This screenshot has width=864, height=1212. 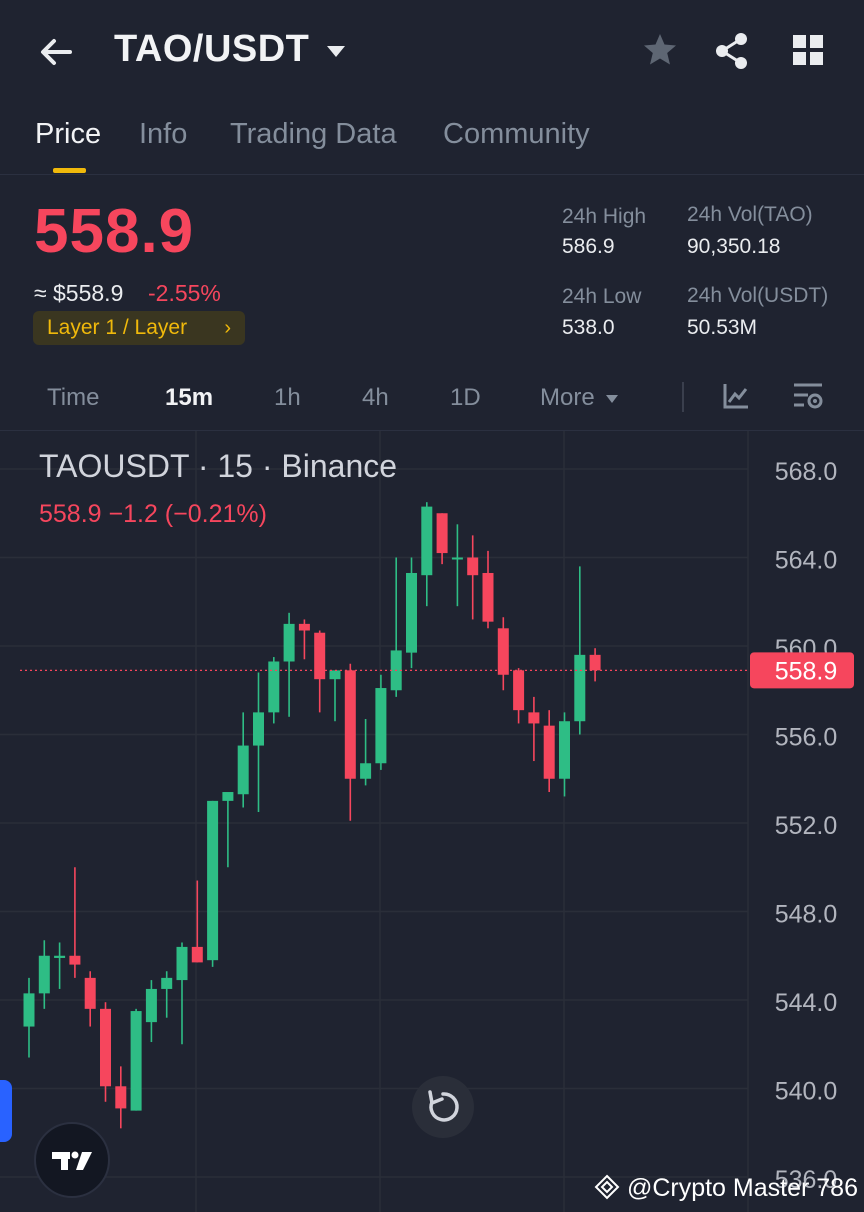 What do you see at coordinates (722, 327) in the screenshot?
I see `vol-quote-value: 50.53M` at bounding box center [722, 327].